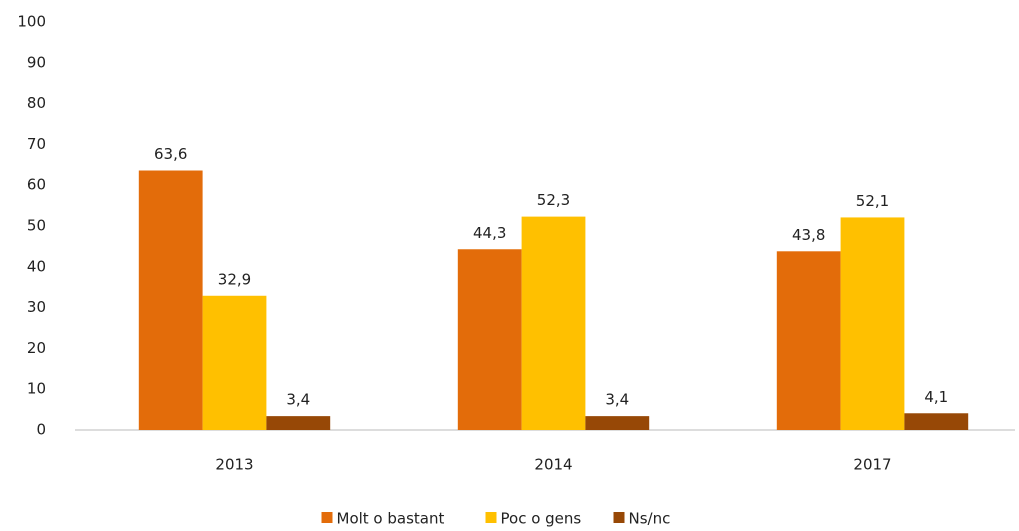  I want to click on y-tick-label: 80, so click(36, 103).